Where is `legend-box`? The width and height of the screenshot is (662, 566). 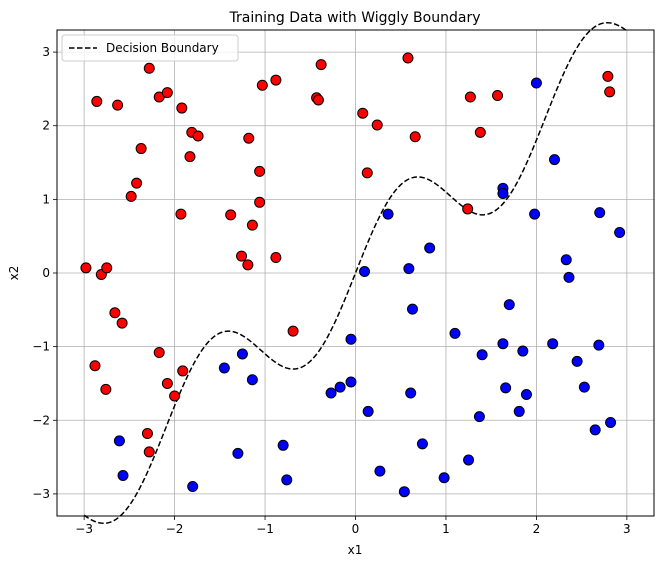
legend-box is located at coordinates (150, 48).